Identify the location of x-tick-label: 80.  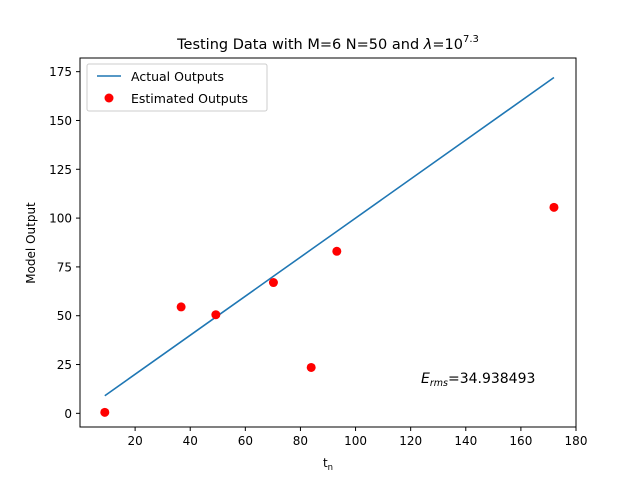
(300, 441).